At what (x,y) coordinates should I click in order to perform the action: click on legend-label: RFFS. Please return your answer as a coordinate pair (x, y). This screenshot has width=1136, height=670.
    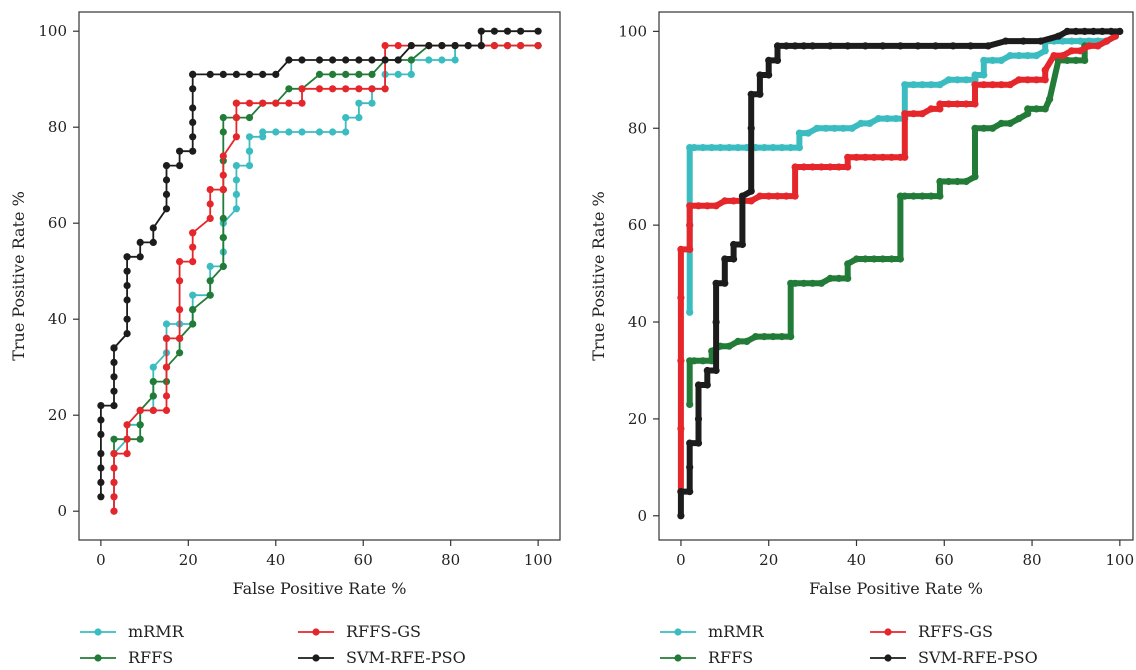
    Looking at the image, I should click on (730, 657).